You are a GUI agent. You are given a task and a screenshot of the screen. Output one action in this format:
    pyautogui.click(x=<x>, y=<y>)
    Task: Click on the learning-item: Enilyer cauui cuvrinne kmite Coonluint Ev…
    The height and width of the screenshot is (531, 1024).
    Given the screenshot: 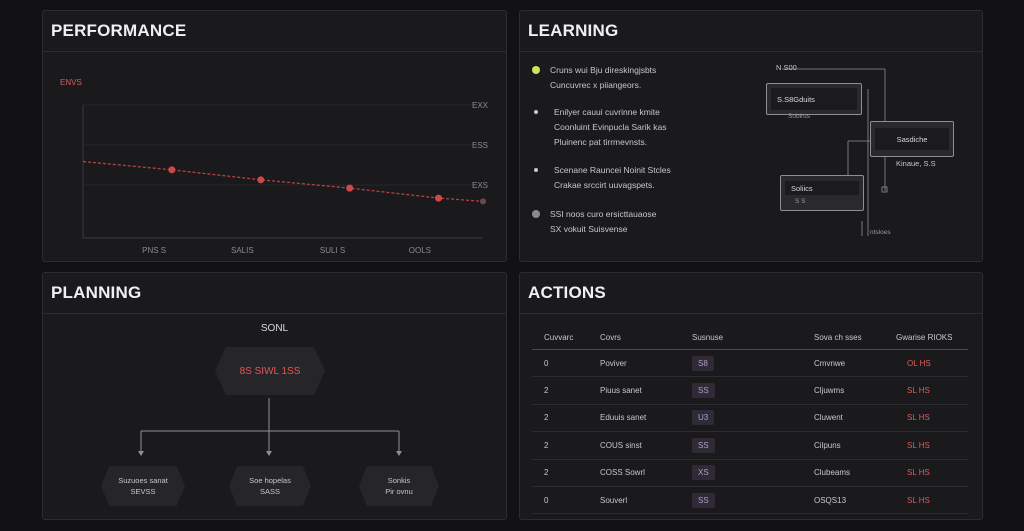 What is the action you would take?
    pyautogui.click(x=599, y=127)
    